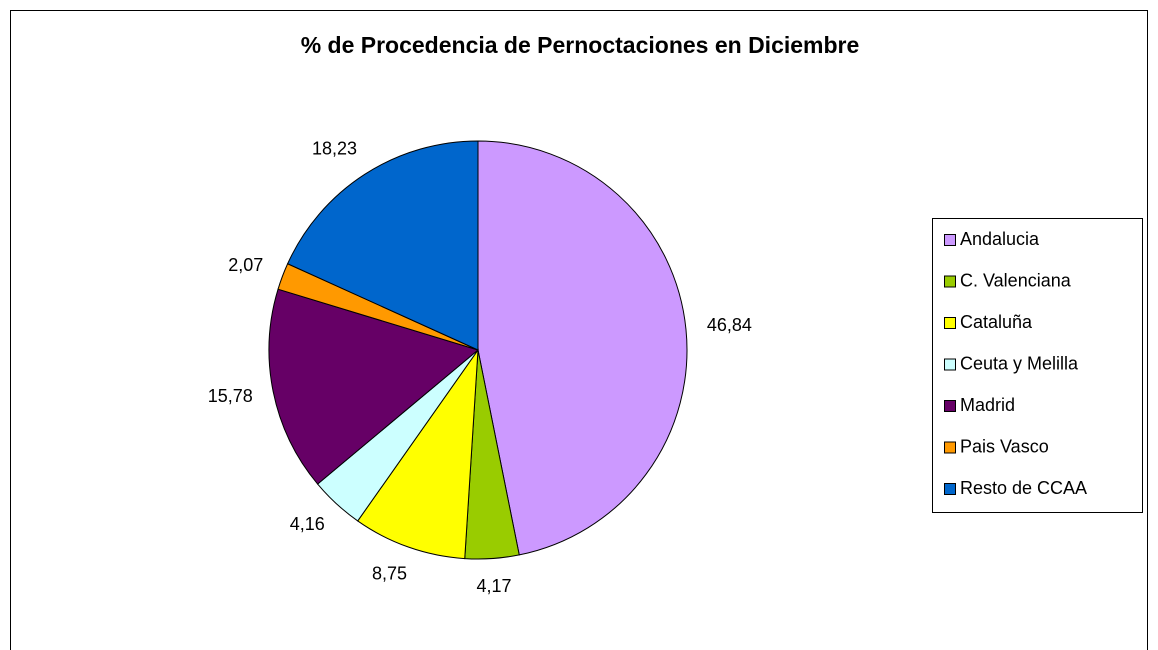  What do you see at coordinates (1016, 280) in the screenshot?
I see `legend-label: C. Valenciana` at bounding box center [1016, 280].